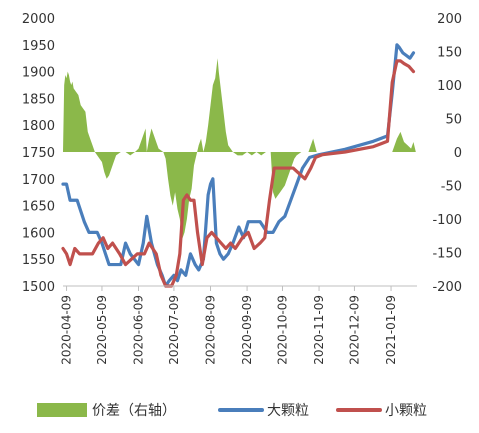 The image size is (479, 433). Describe the element at coordinates (406, 411) in the screenshot. I see `legend-label: 小颗粒` at that location.